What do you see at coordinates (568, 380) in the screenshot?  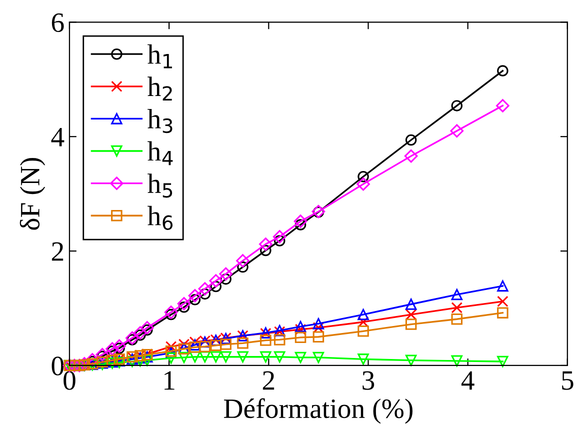 I see `x-tick-label: 5` at bounding box center [568, 380].